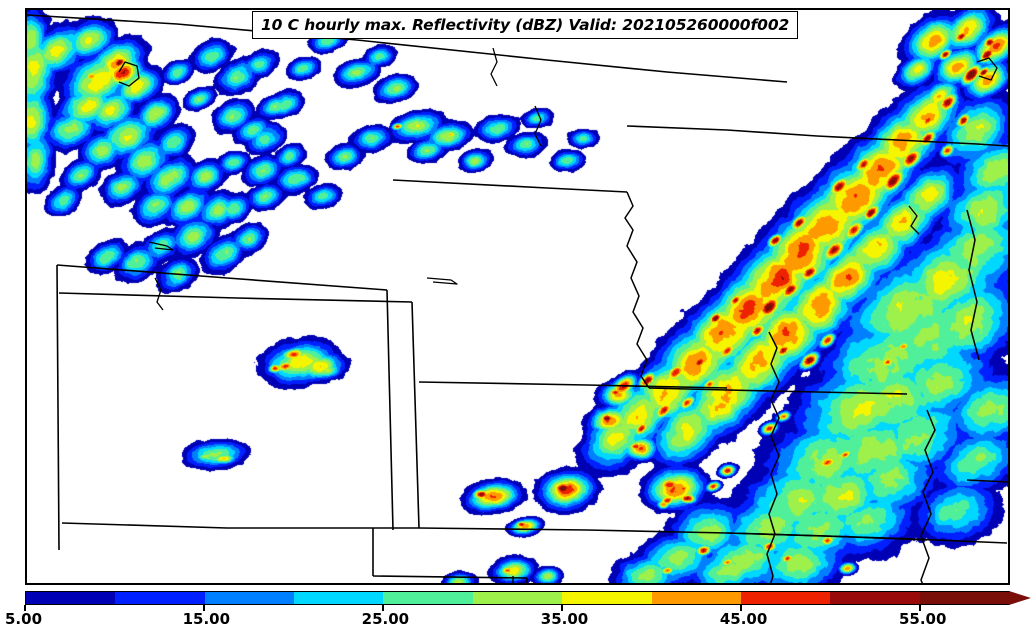 Image resolution: width=1033 pixels, height=633 pixels. Describe the element at coordinates (24, 619) in the screenshot. I see `colorbar-label-5: 5.00` at that location.